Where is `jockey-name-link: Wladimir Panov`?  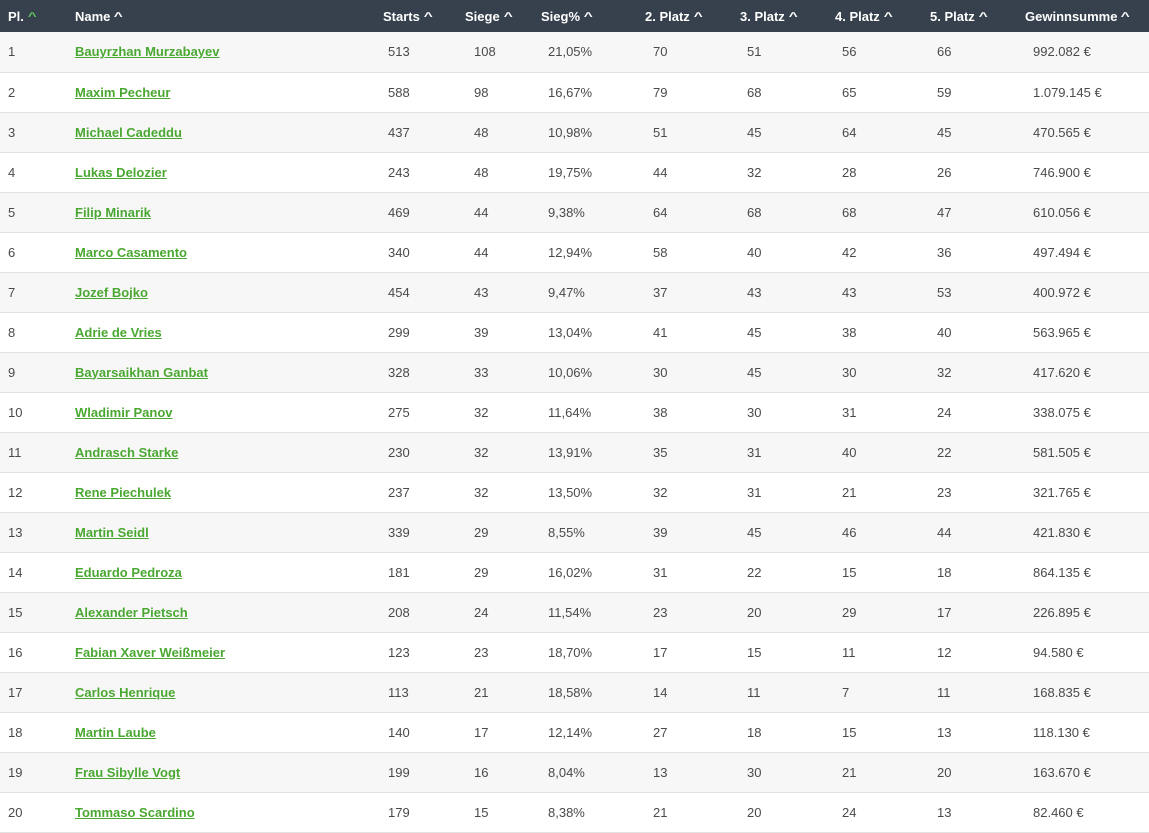 jockey-name-link: Wladimir Panov is located at coordinates (124, 412).